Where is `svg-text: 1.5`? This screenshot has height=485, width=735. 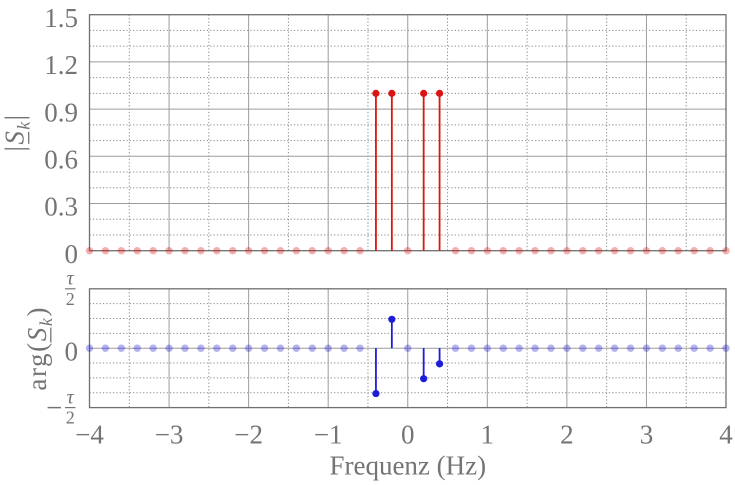 svg-text: 1.5 is located at coordinates (61, 18).